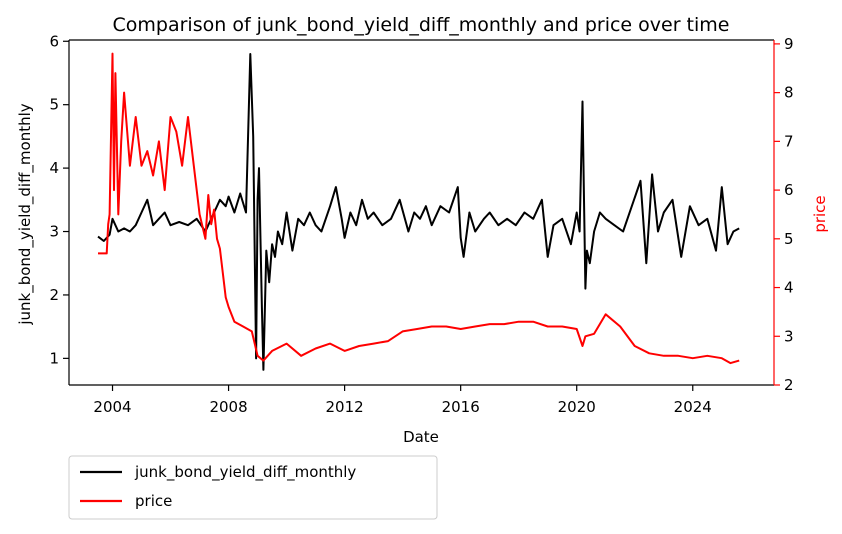 This screenshot has width=842, height=534. I want to click on y-axis-left-ticks: 1 2 3 4 5 6, so click(59, 199).